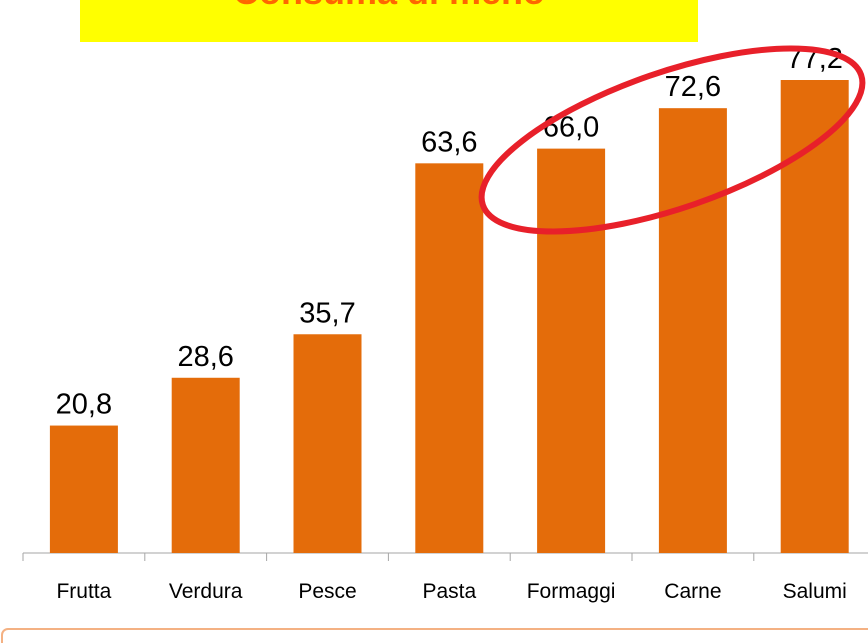  I want to click on value-label: 63,6, so click(449, 142).